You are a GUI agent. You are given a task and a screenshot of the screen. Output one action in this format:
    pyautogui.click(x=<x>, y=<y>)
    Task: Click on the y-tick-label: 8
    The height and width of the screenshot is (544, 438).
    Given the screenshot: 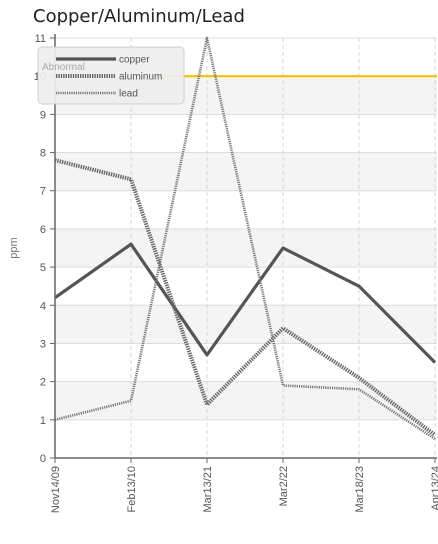 What is the action you would take?
    pyautogui.click(x=43, y=154)
    